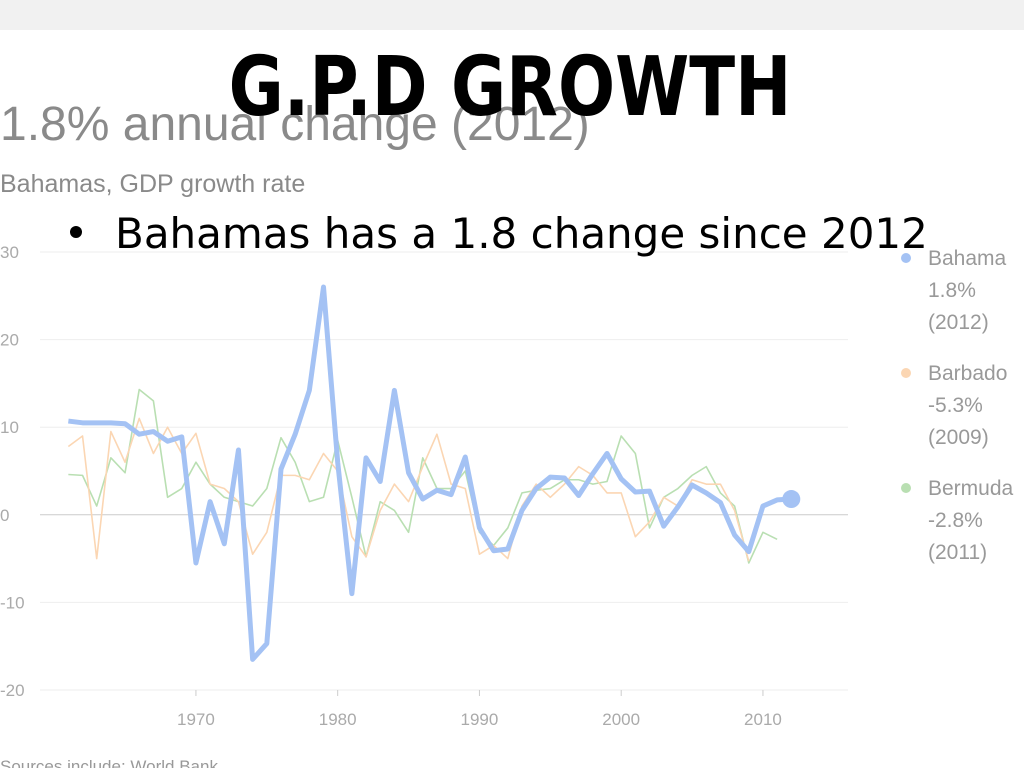 The width and height of the screenshot is (1024, 768). What do you see at coordinates (12, 690) in the screenshot?
I see `y-tick-label: -20` at bounding box center [12, 690].